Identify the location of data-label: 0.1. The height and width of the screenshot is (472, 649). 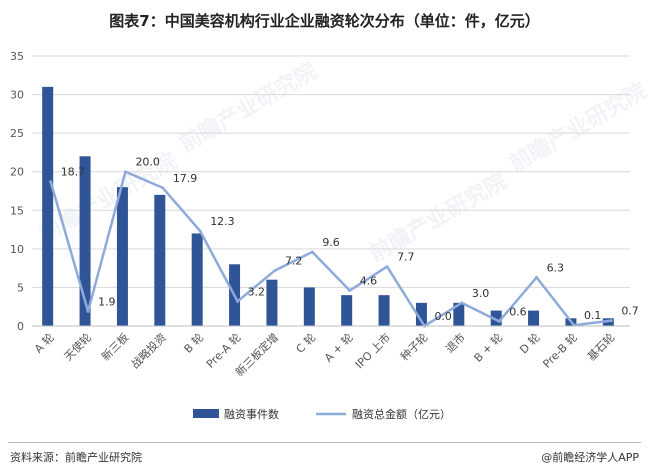
(593, 315).